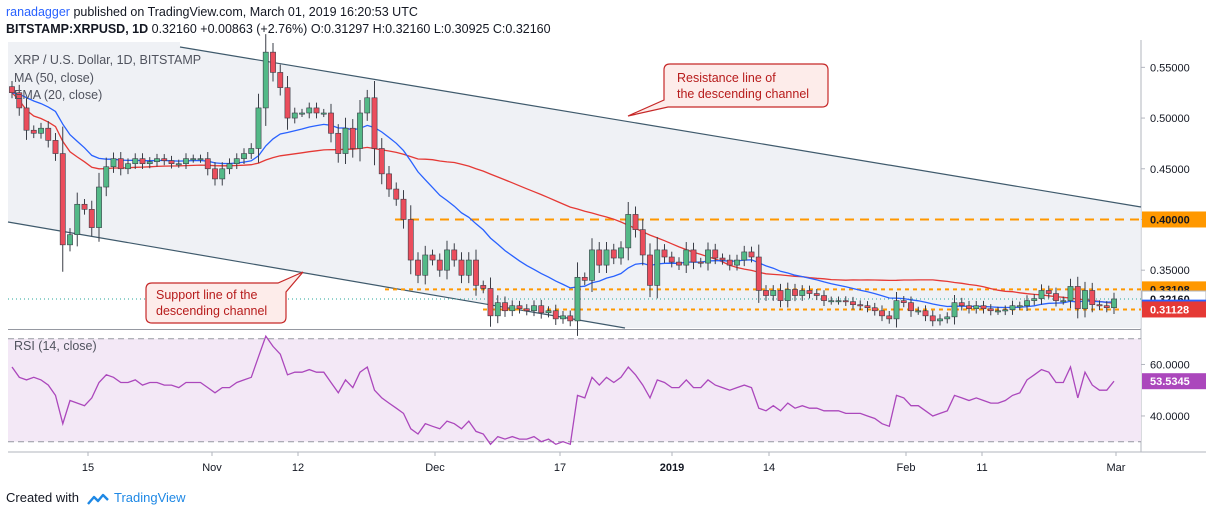 The width and height of the screenshot is (1206, 516). Describe the element at coordinates (38, 12) in the screenshot. I see `author-link: ranadagger` at that location.